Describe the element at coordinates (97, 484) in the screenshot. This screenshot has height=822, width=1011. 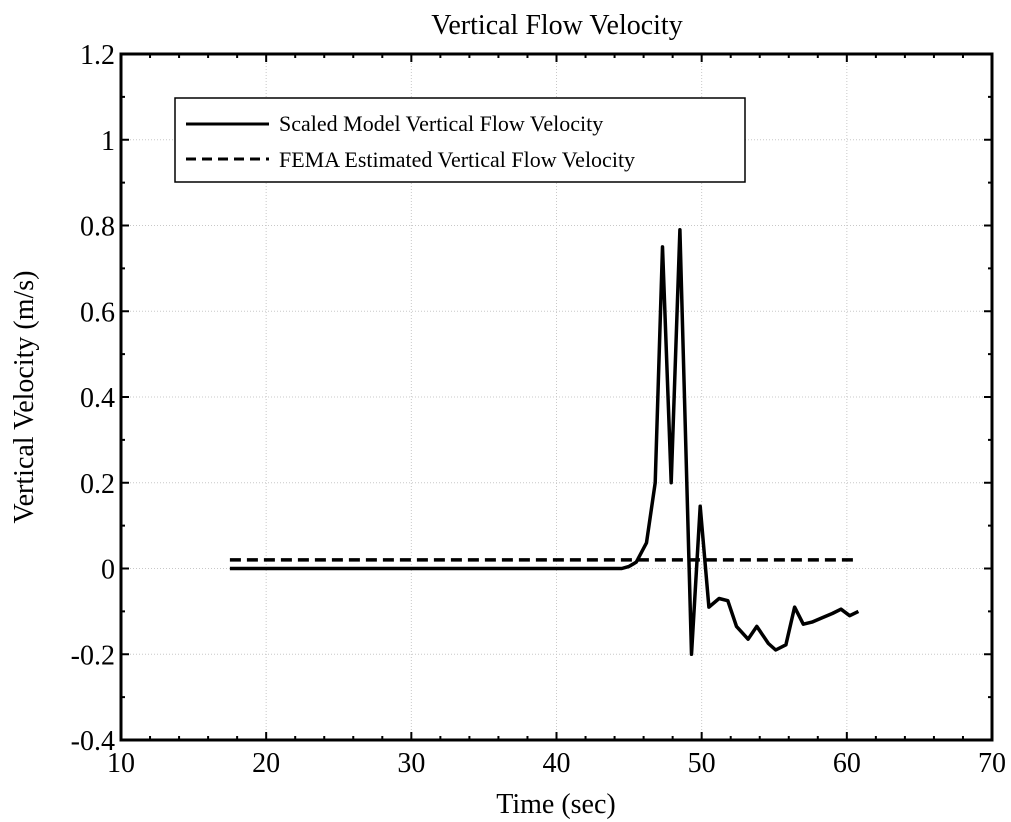
I see `y-tick-label: 0.2` at that location.